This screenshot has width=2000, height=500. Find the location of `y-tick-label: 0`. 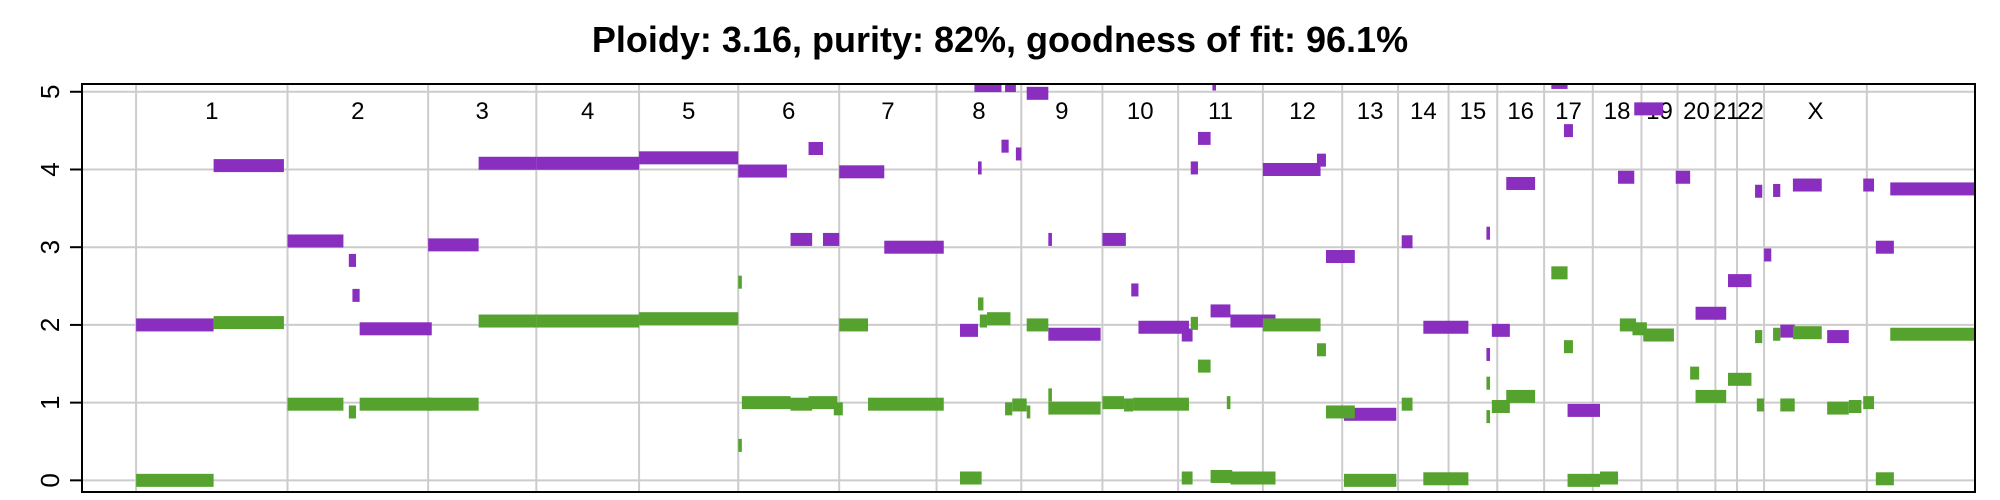

y-tick-label: 0 is located at coordinates (50, 480).